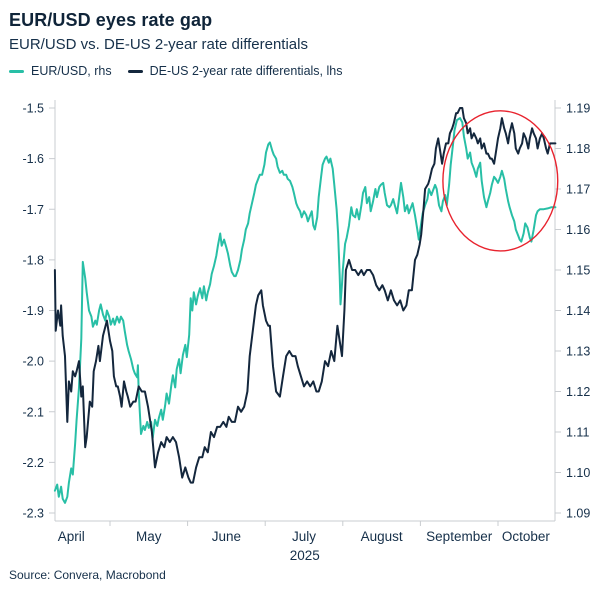  Describe the element at coordinates (149, 536) in the screenshot. I see `x-axis-month-label: May` at that location.